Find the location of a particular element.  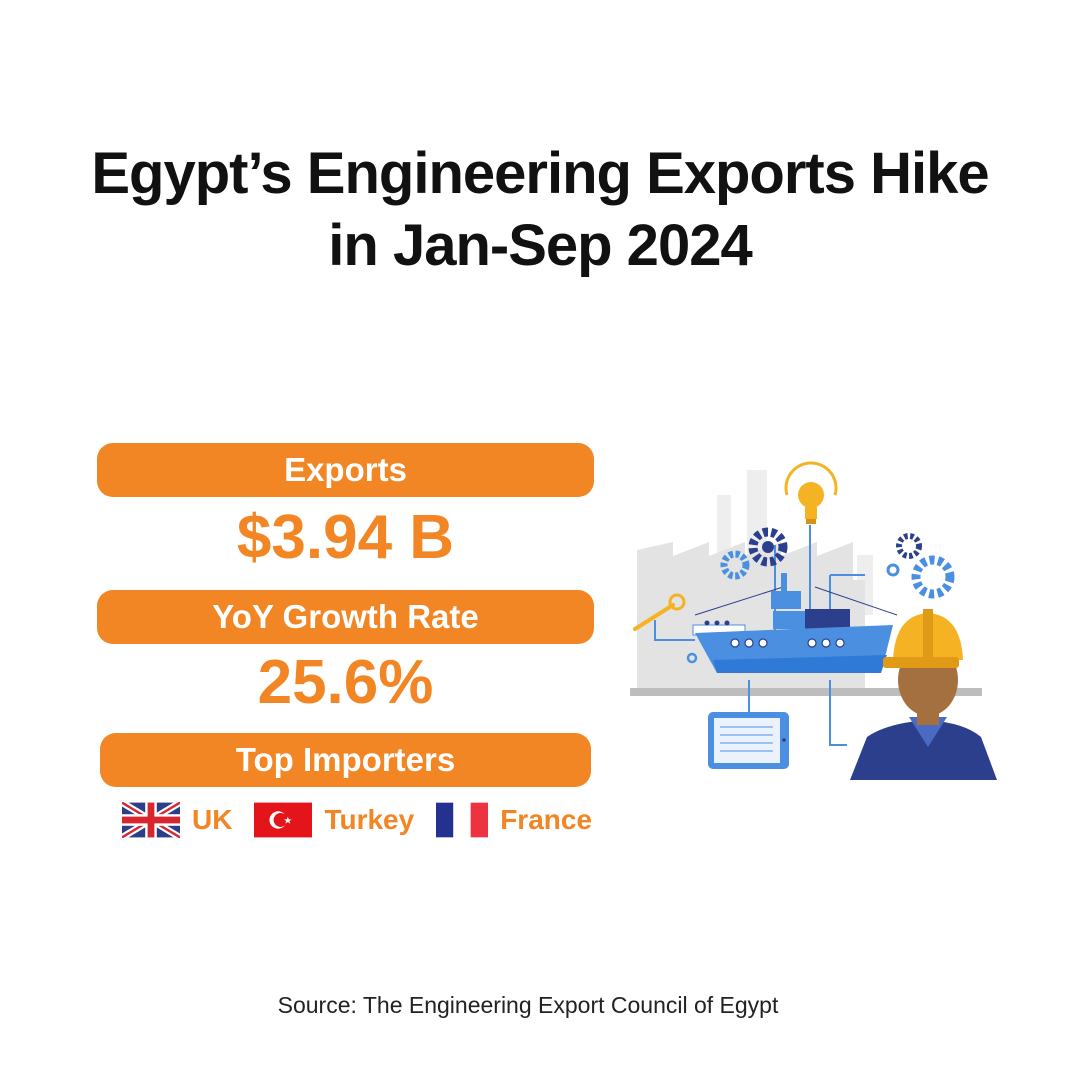

importer-uk: UK is located at coordinates (177, 820).